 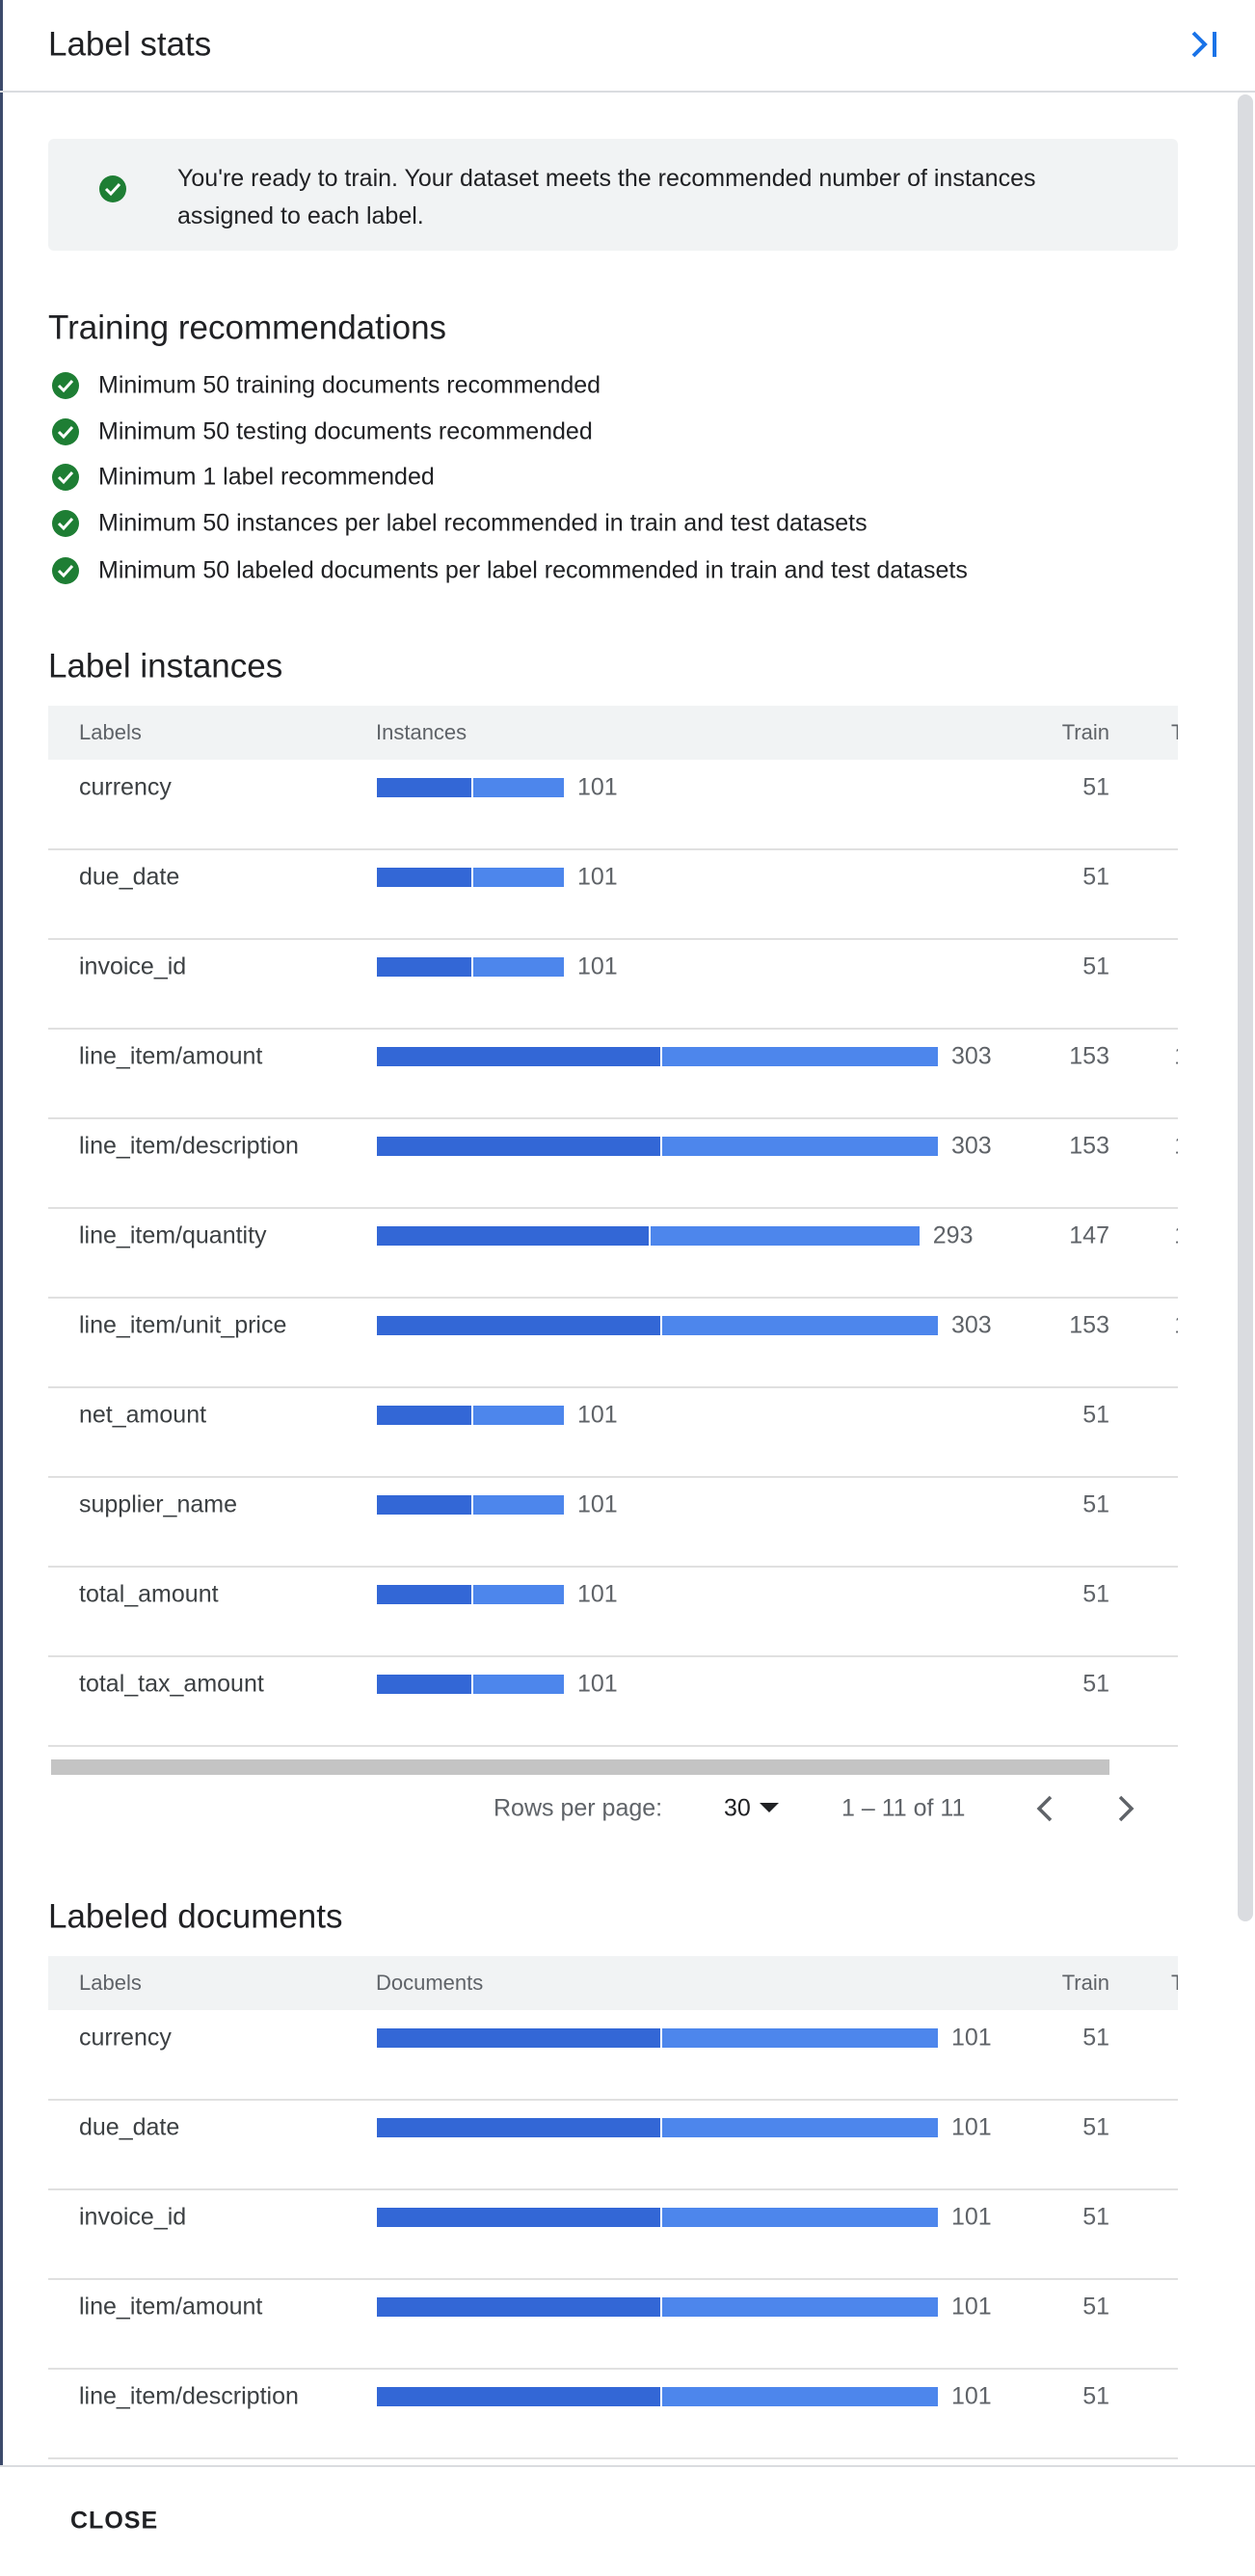 I want to click on section-title: Label instances, so click(x=165, y=666).